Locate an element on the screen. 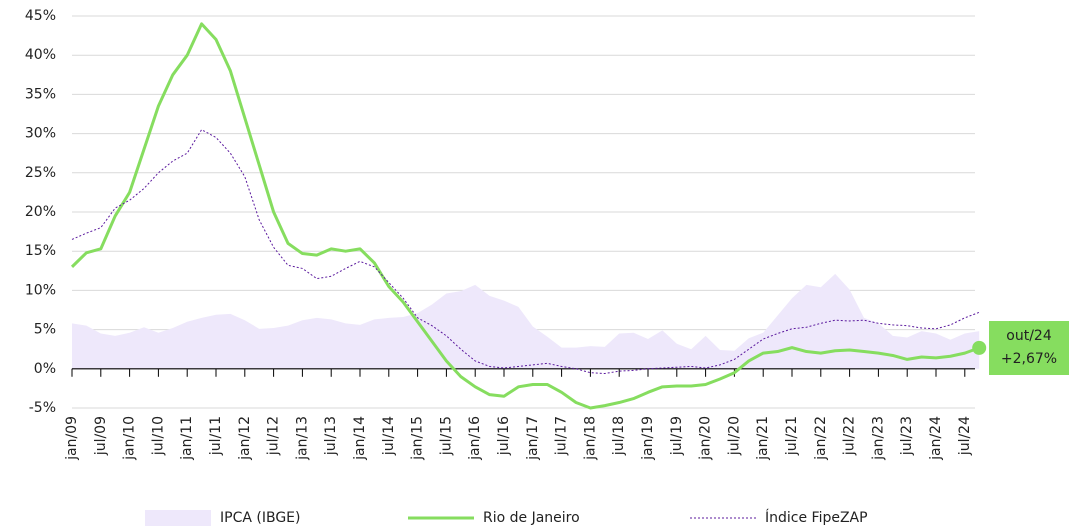 The height and width of the screenshot is (529, 1074). y-tick-label: 30% is located at coordinates (40, 134).